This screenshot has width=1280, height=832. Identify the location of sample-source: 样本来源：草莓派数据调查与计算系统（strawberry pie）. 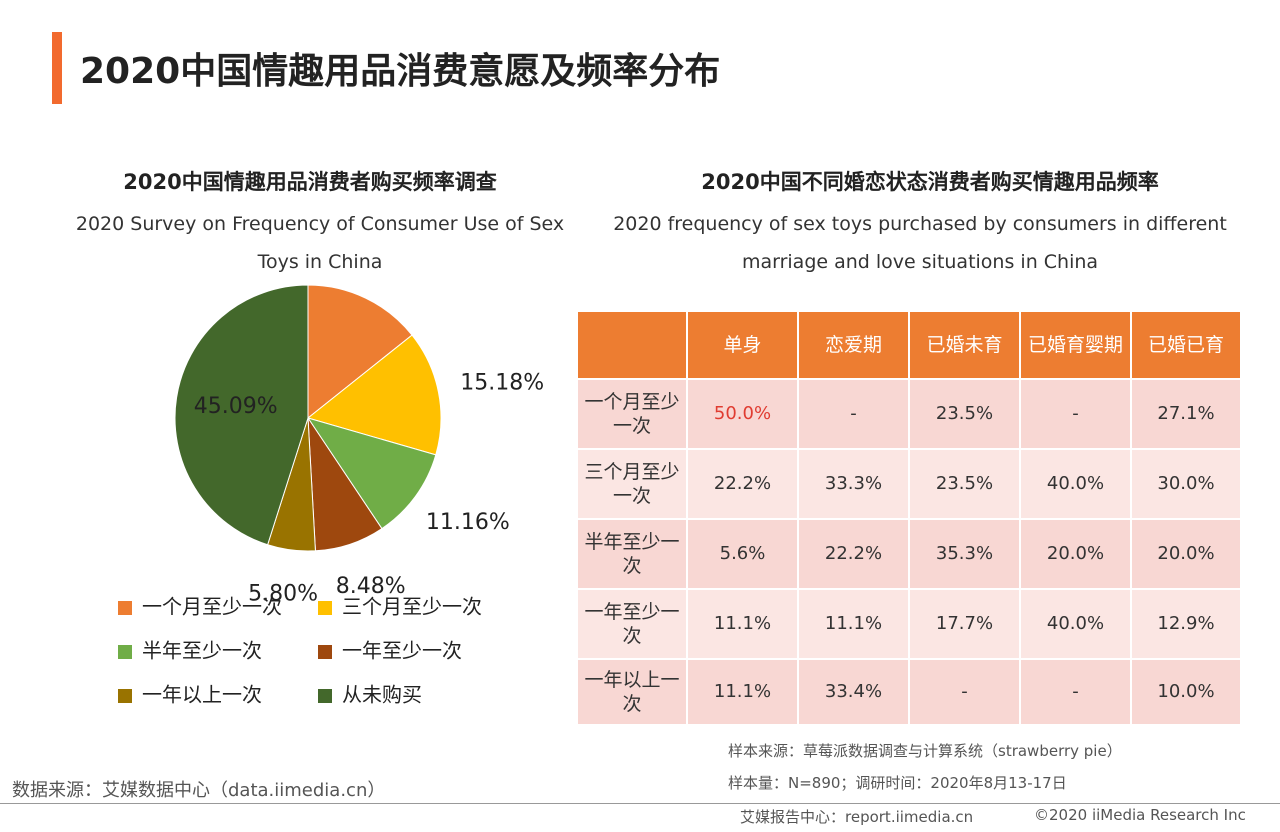
(925, 751).